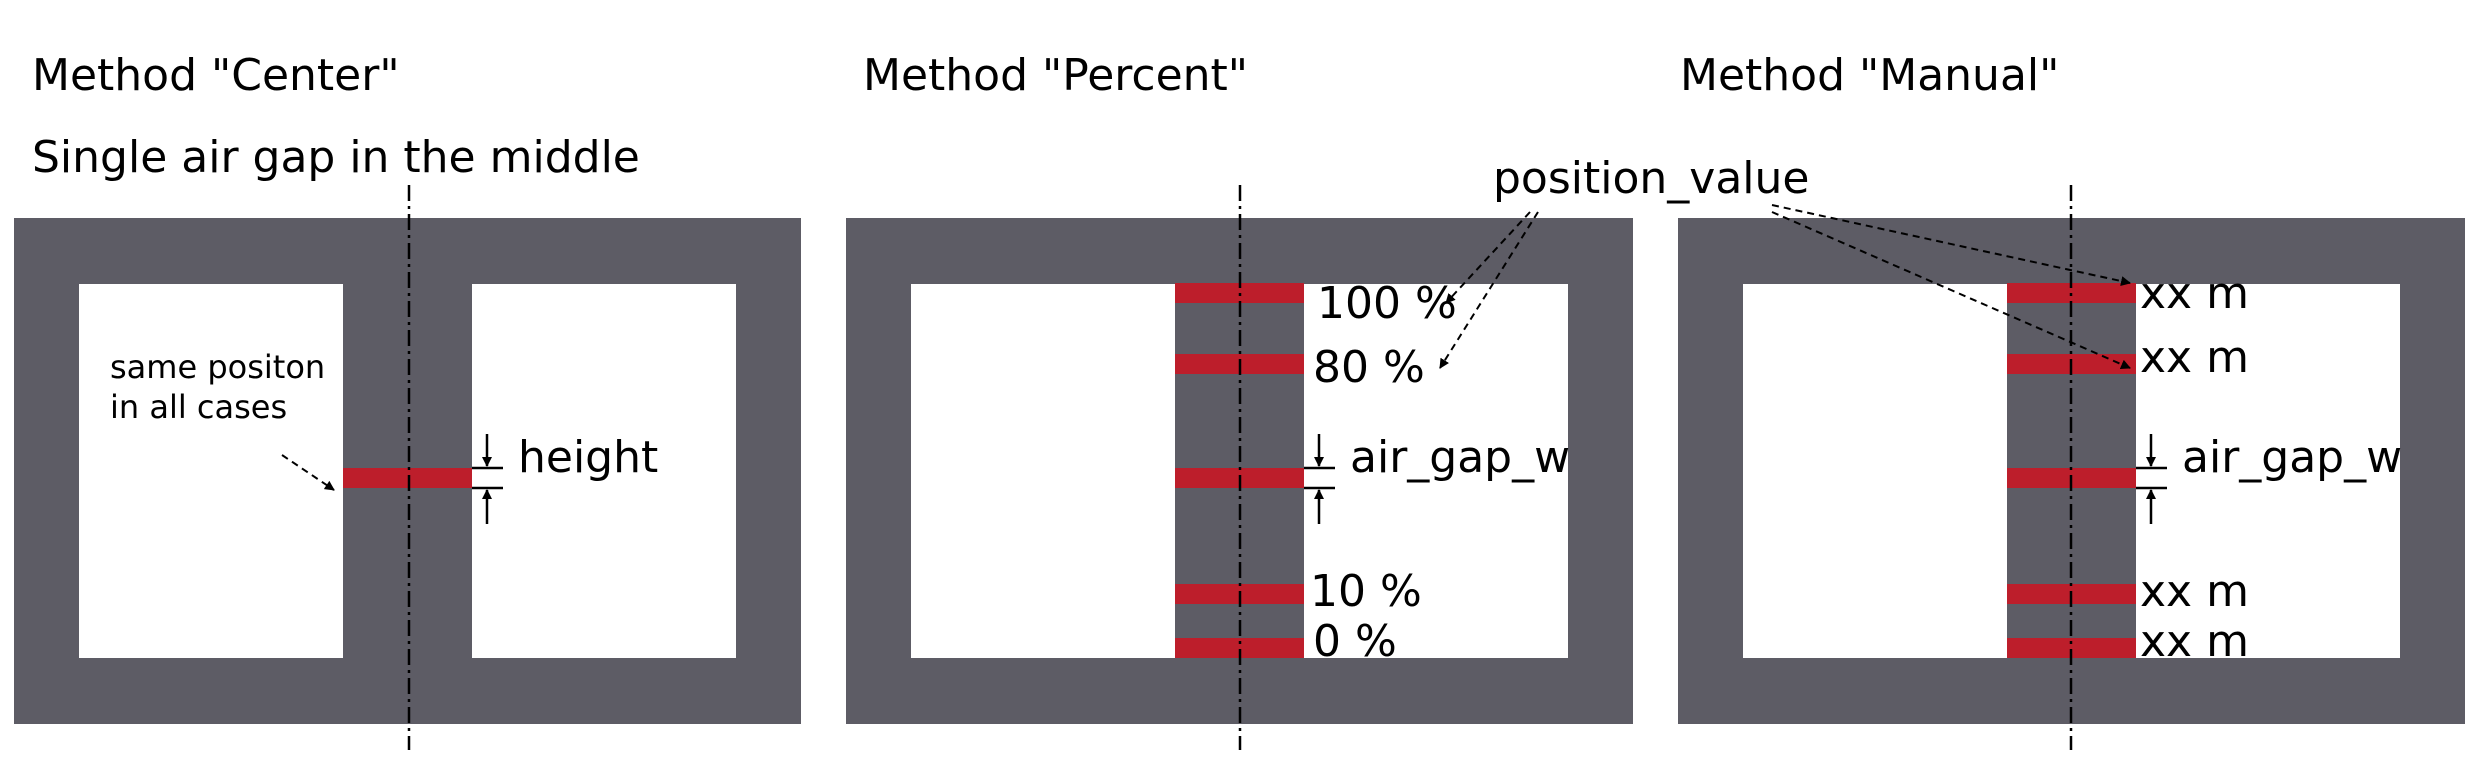 The height and width of the screenshot is (768, 2480). What do you see at coordinates (336, 157) in the screenshot?
I see `panel-center-subtitle: Single air gap in the middle` at bounding box center [336, 157].